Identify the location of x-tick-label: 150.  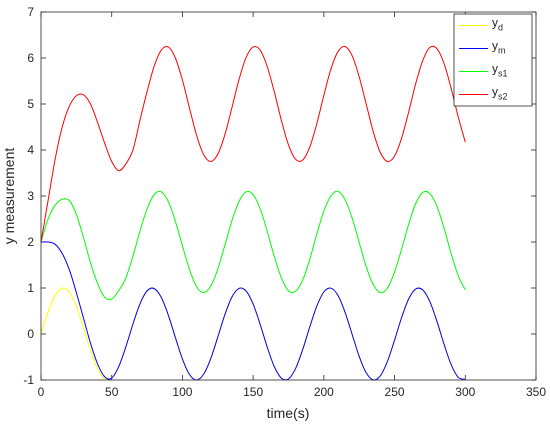
(253, 392).